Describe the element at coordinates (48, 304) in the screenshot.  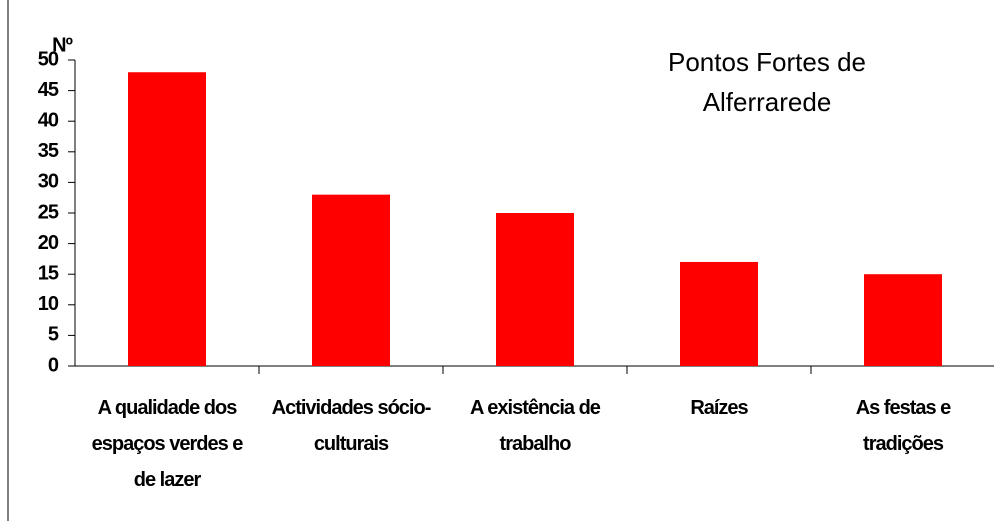
I see `y-tick-label: 10` at that location.